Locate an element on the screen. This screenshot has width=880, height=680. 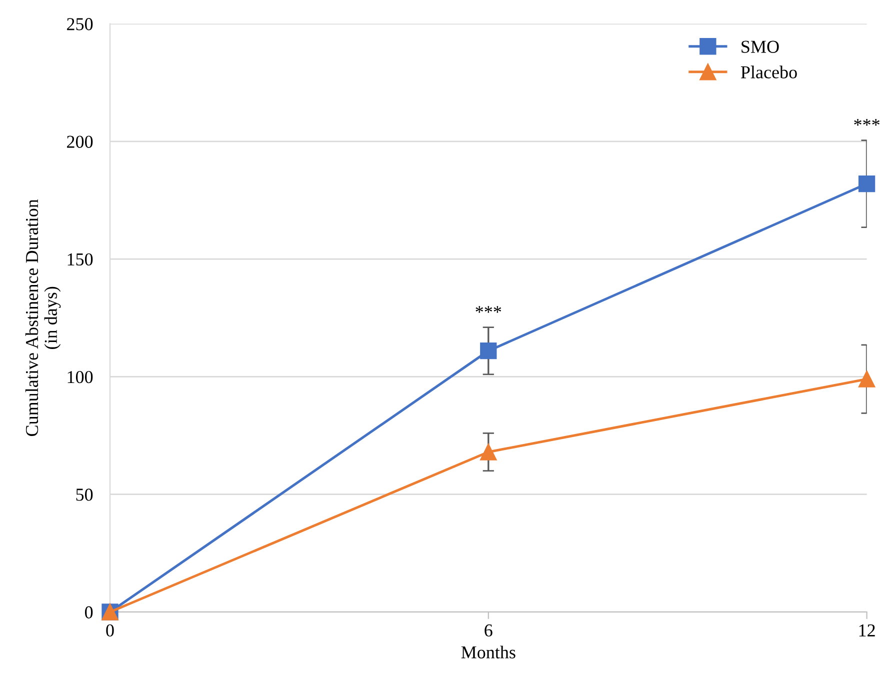
x-tick-label: 12 is located at coordinates (867, 630).